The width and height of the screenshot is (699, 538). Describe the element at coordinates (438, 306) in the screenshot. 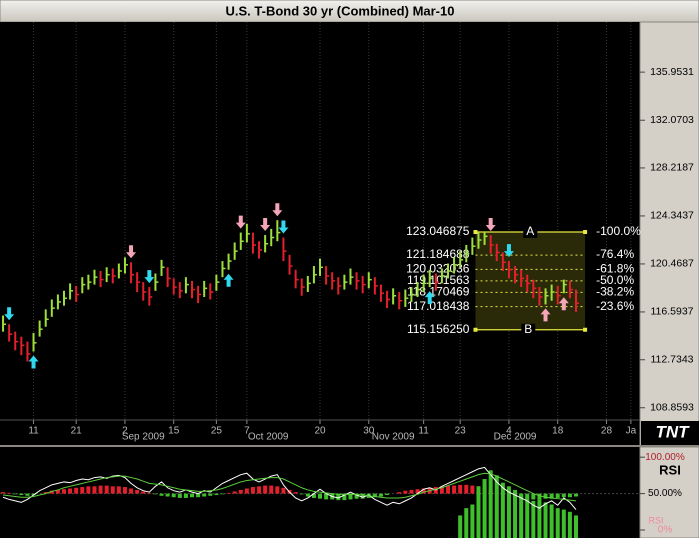

I see `fib-price-label: 117.018438` at that location.